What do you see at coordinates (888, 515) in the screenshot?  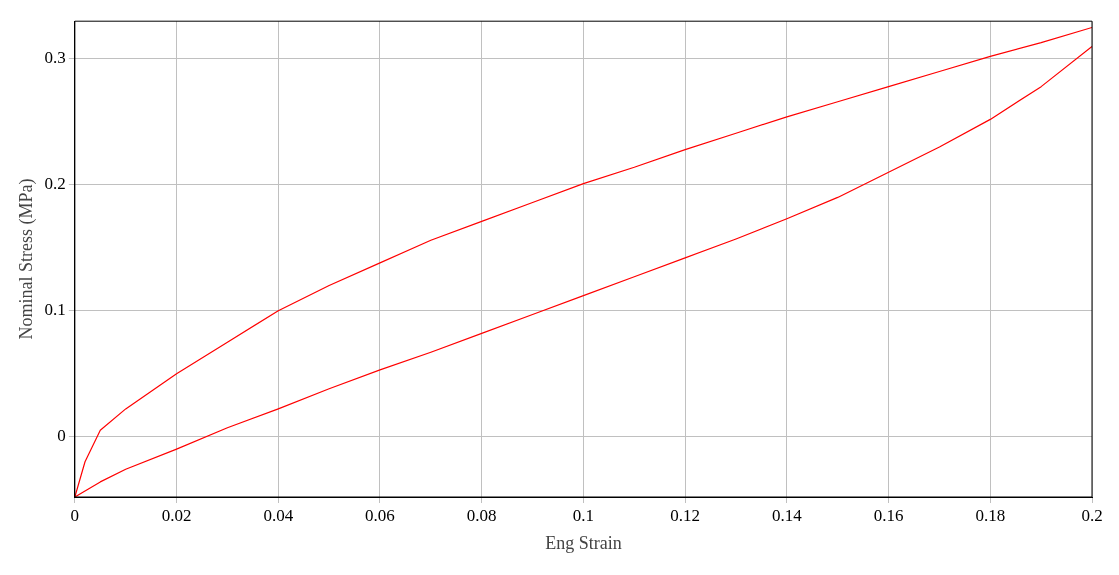 I see `x-tick-label: 0.16` at bounding box center [888, 515].